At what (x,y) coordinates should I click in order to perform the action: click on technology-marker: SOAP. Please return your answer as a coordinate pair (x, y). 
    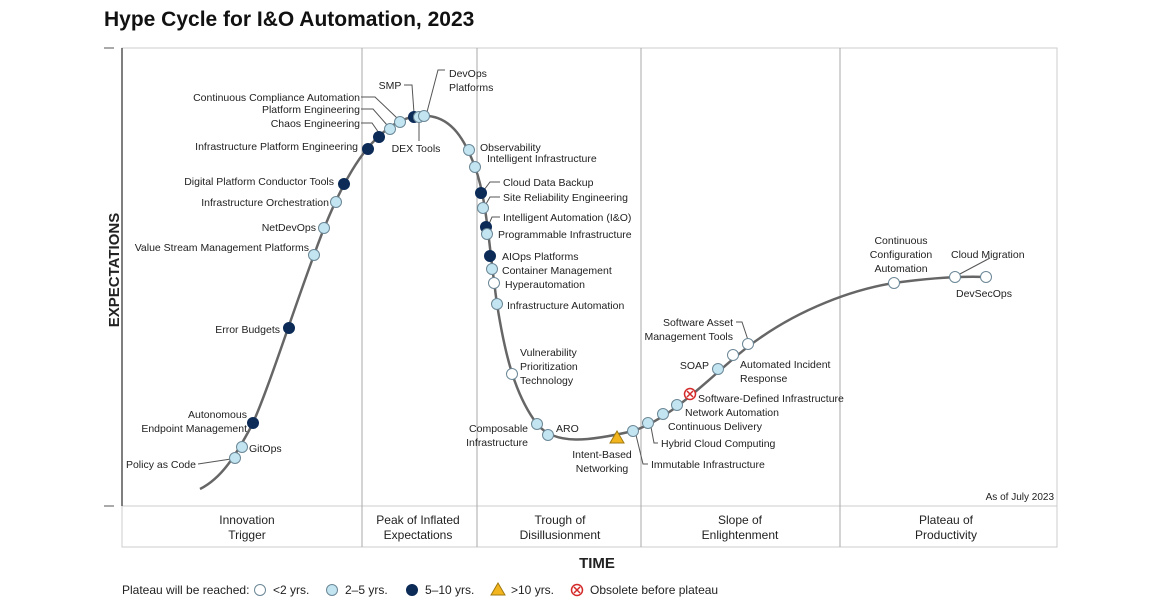
    Looking at the image, I should click on (702, 367).